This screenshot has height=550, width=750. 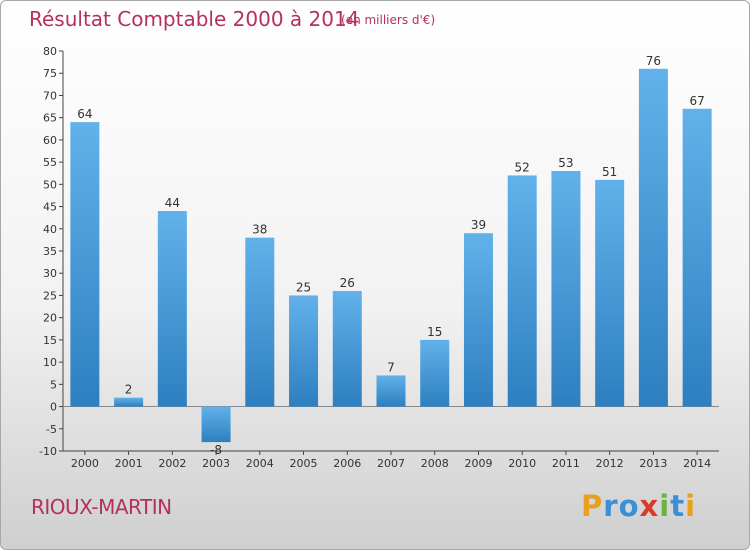 What do you see at coordinates (50, 295) in the screenshot?
I see `y-tick-label: 25` at bounding box center [50, 295].